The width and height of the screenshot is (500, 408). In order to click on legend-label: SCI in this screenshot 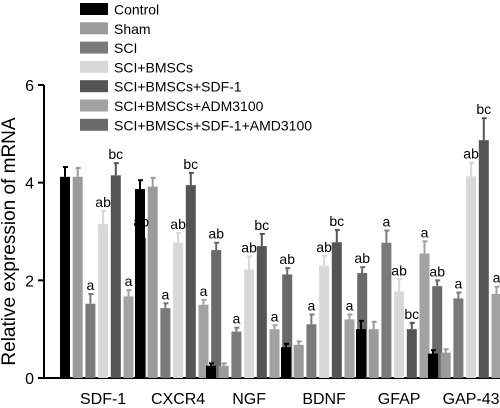, I will do `click(125, 48)`.